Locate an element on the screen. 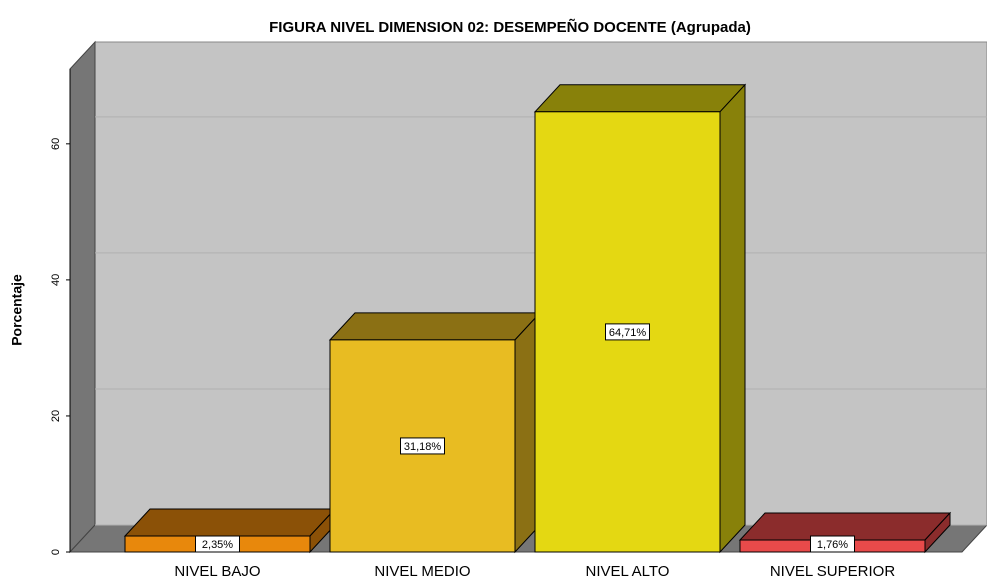 The height and width of the screenshot is (581, 987). bar-side is located at coordinates (732, 318).